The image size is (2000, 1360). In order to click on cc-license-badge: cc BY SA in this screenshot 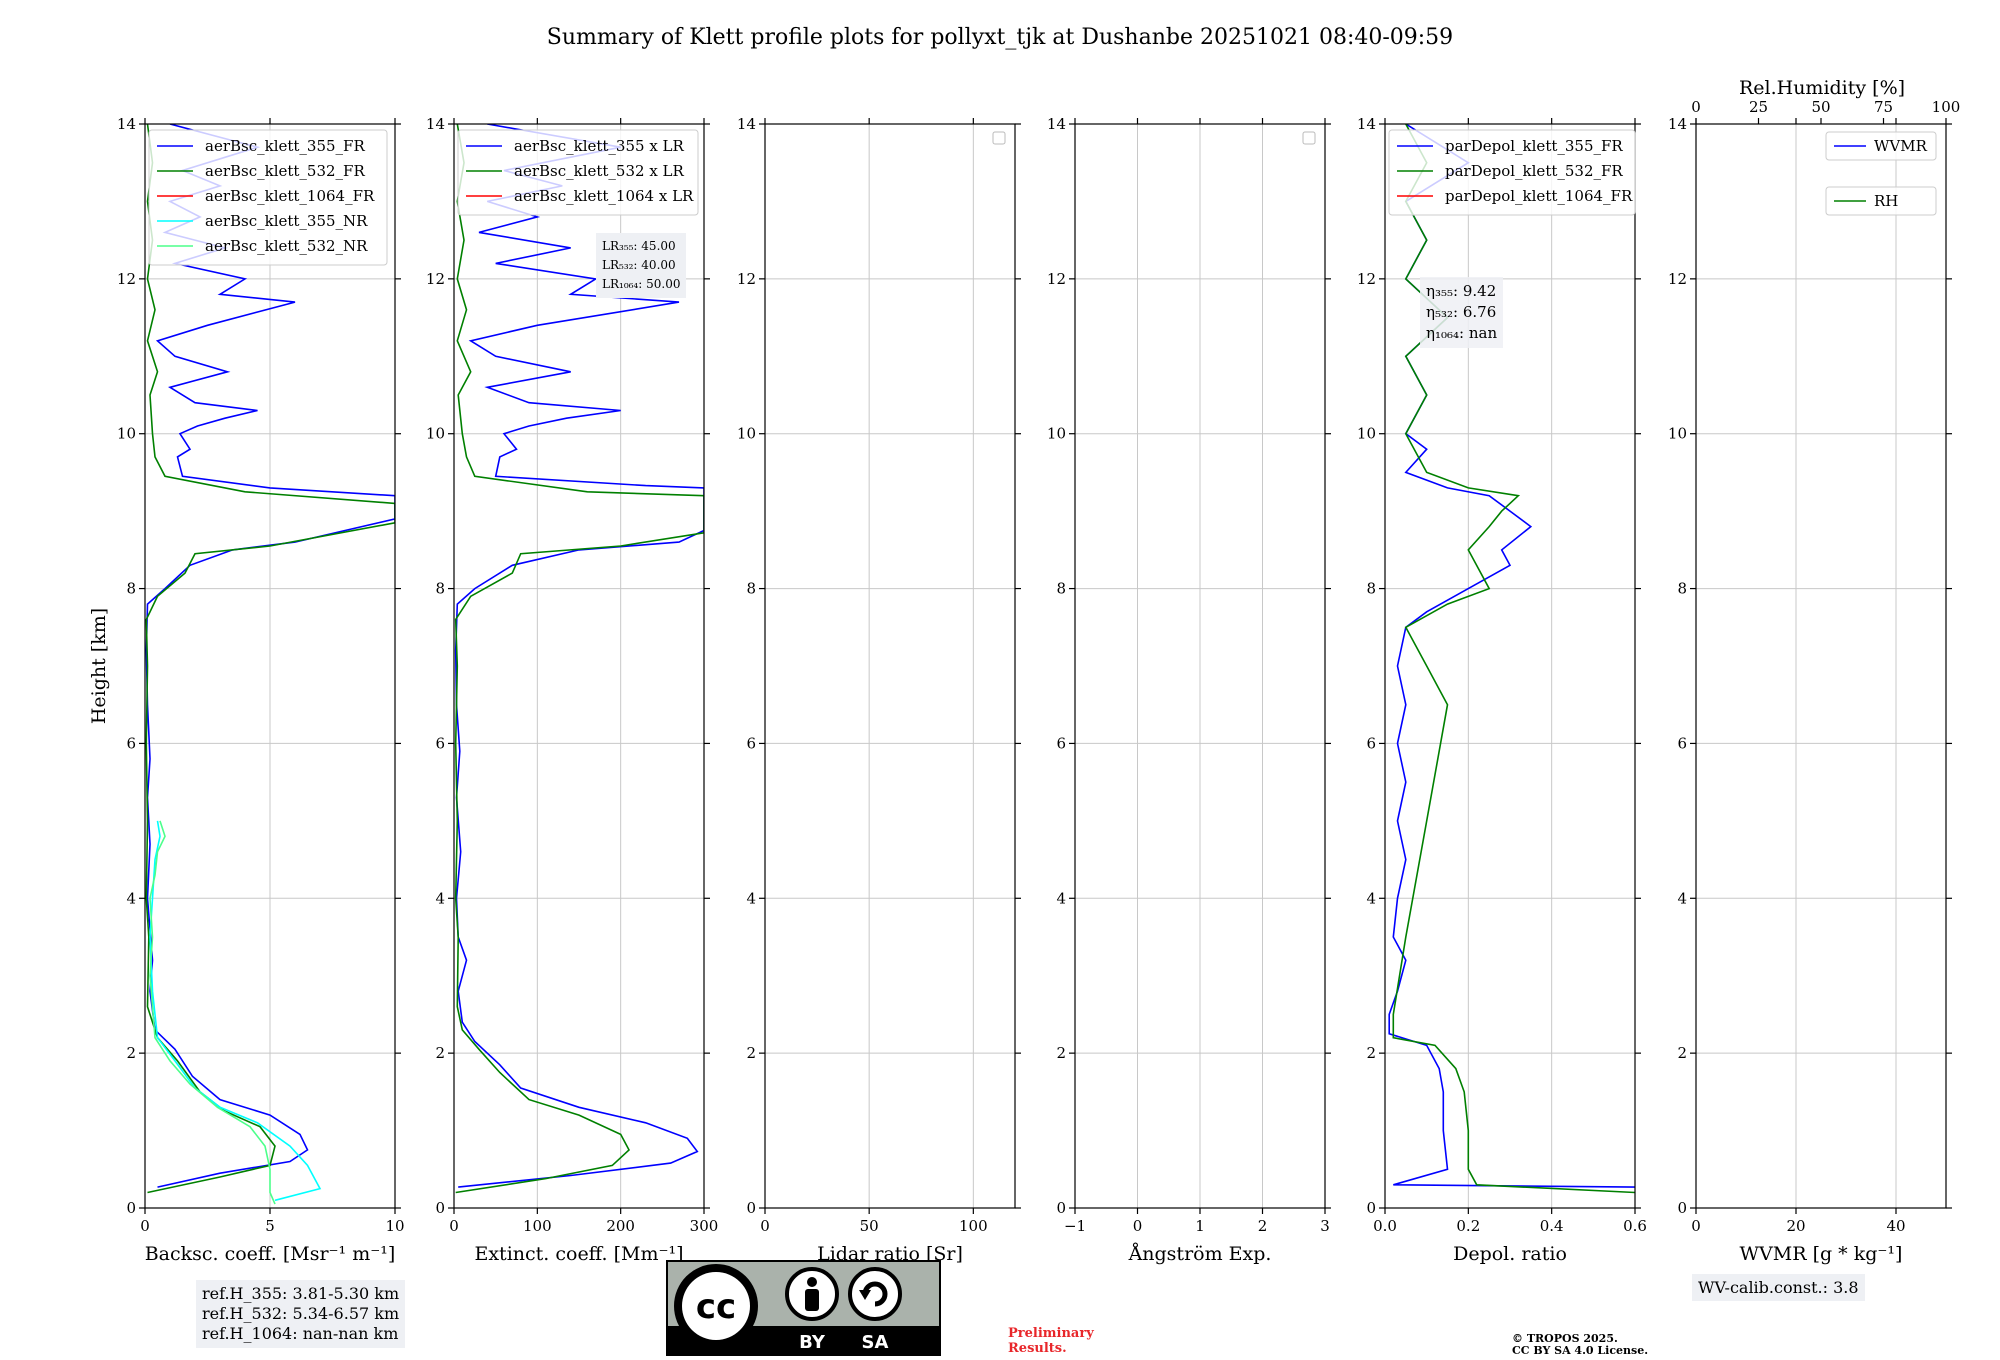, I will do `click(803, 1308)`.